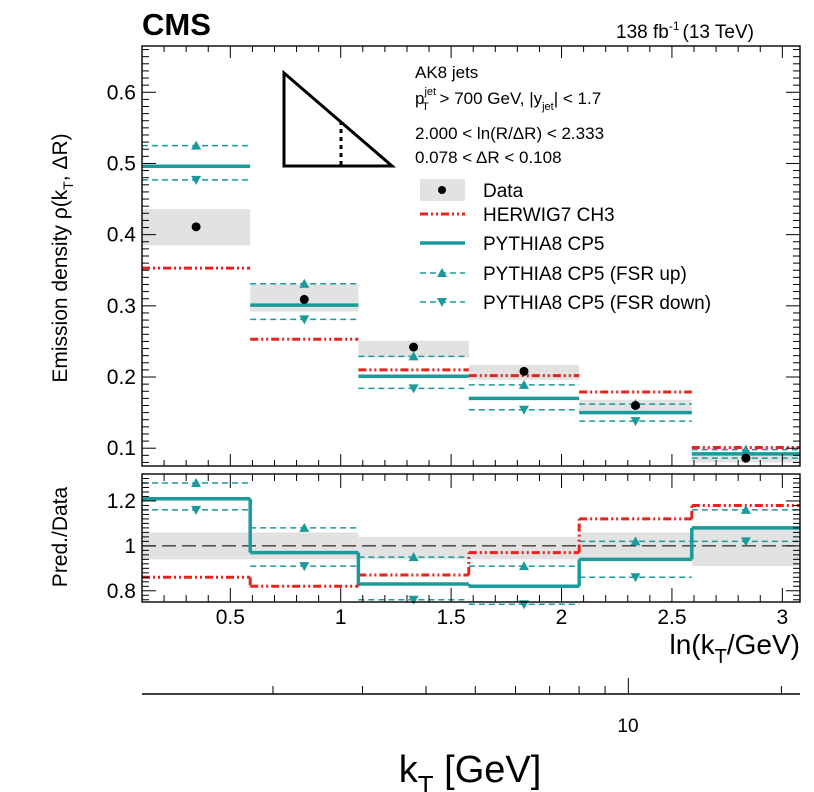  I want to click on legend-label-pythia: PYTHIA8 CP5, so click(543, 244).